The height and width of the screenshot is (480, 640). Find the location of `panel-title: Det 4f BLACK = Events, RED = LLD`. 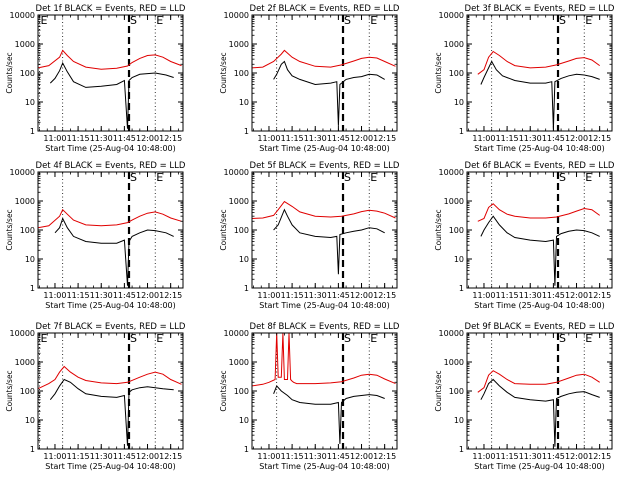

panel-title: Det 4f BLACK = Events, RED = LLD is located at coordinates (111, 166).